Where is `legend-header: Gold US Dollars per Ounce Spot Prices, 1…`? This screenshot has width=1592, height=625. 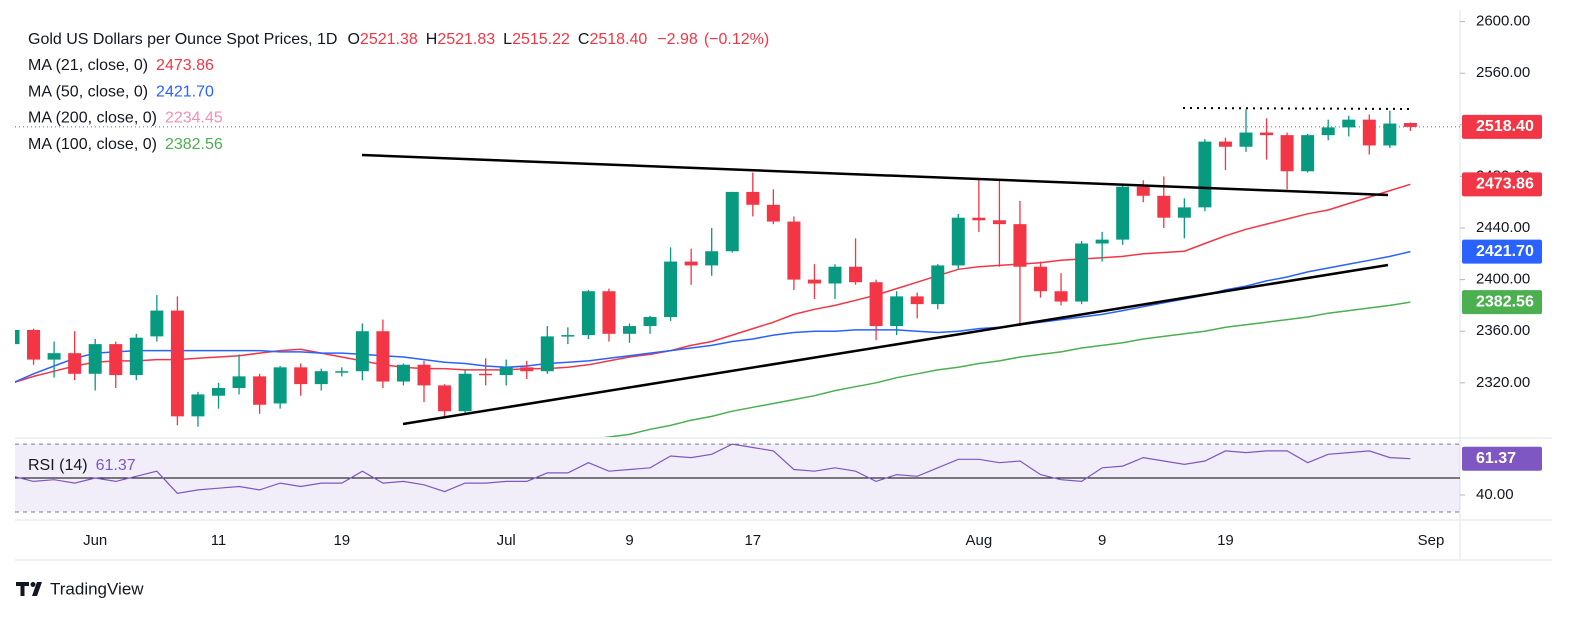
legend-header: Gold US Dollars per Ounce Spot Prices, 1… is located at coordinates (398, 39).